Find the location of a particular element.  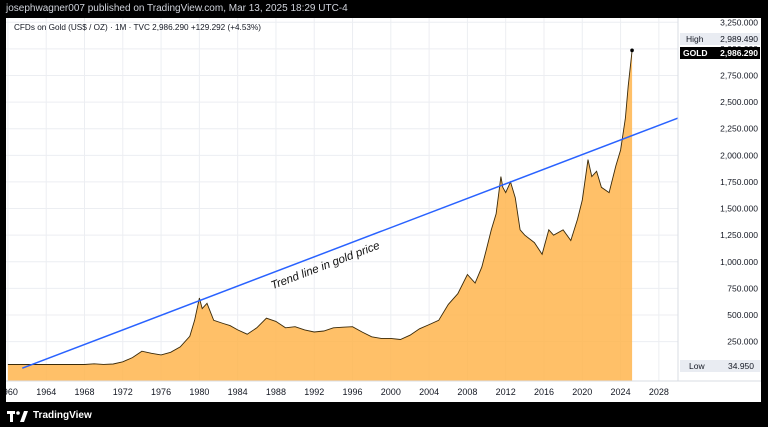

y-tick-label: 2,750.000 is located at coordinates (739, 75).